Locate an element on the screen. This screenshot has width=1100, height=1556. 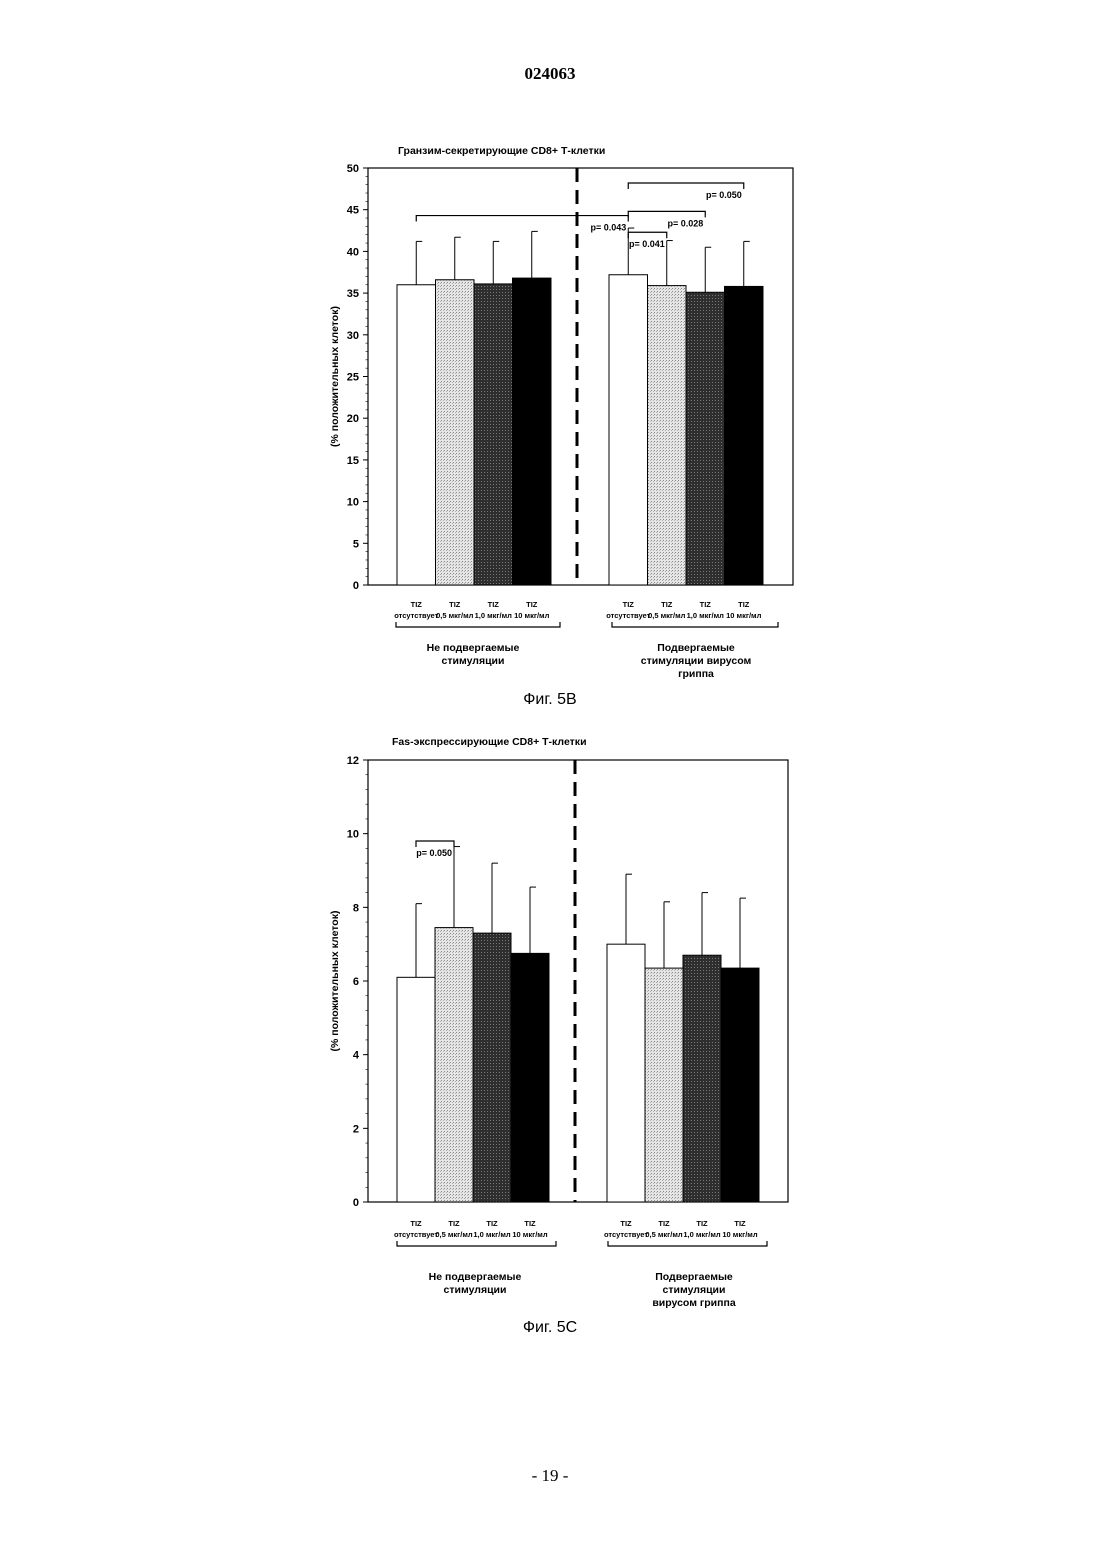
y-tick-label: 0 is located at coordinates (356, 1203).